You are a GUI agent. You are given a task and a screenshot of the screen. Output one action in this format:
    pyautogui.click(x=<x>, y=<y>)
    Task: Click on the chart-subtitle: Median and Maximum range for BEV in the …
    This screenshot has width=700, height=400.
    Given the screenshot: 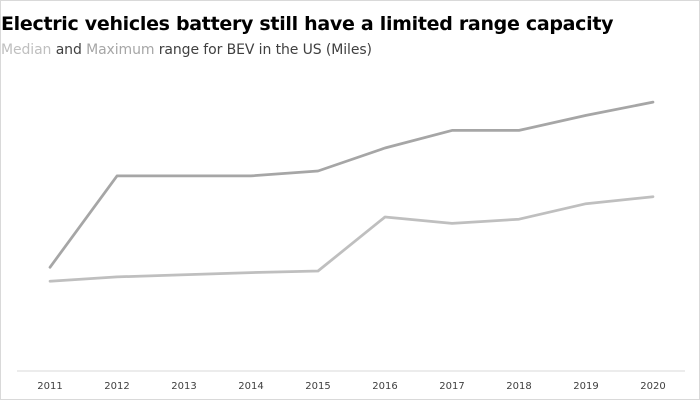 What is the action you would take?
    pyautogui.click(x=350, y=50)
    